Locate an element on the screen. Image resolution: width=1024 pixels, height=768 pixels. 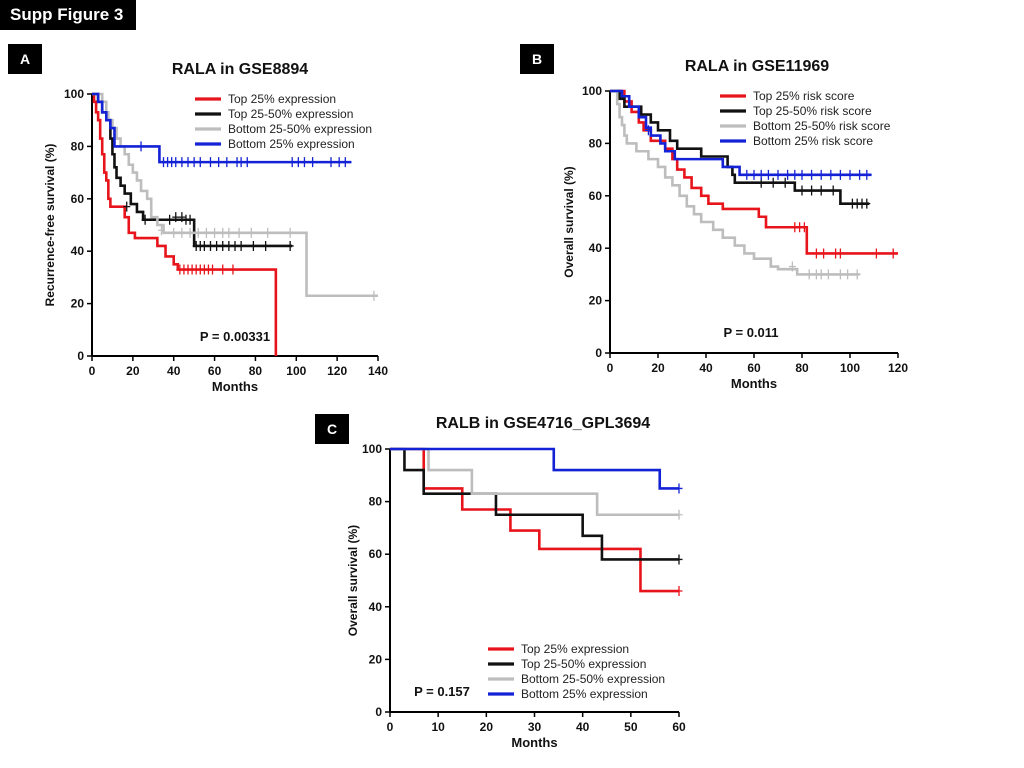
y-tick-label-b: 20 is located at coordinates (596, 301).